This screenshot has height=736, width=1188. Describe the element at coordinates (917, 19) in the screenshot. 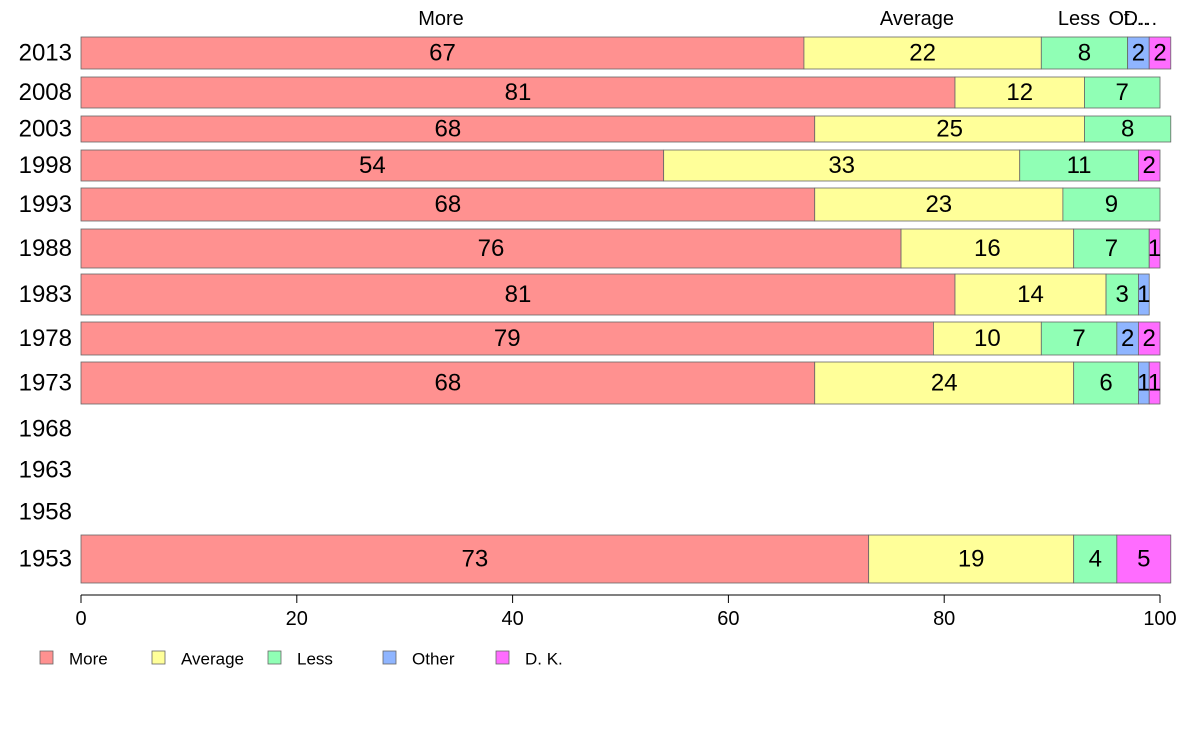

I see `series-header-label: Average` at that location.